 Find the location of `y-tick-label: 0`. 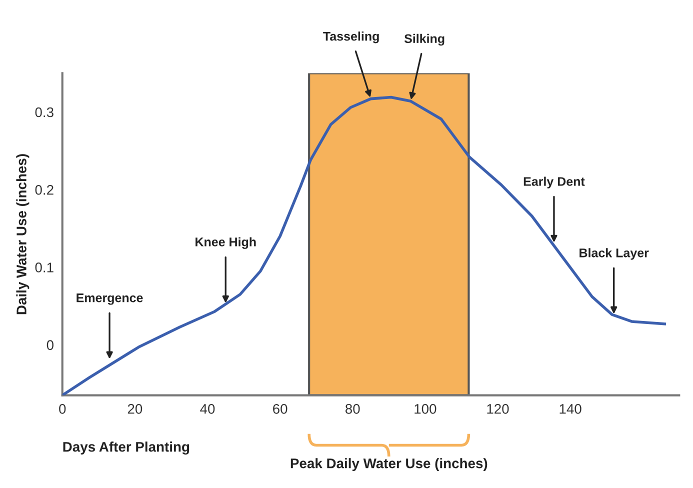

y-tick-label: 0 is located at coordinates (50, 345).